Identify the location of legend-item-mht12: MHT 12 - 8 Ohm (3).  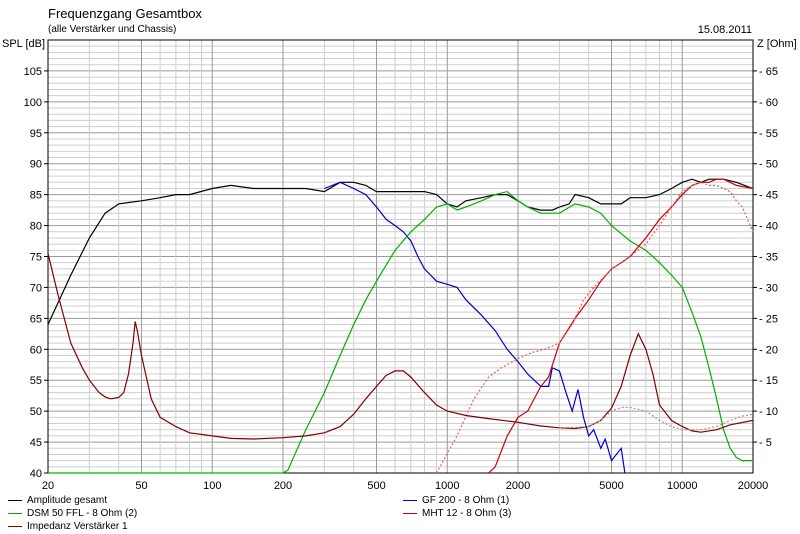
(457, 513).